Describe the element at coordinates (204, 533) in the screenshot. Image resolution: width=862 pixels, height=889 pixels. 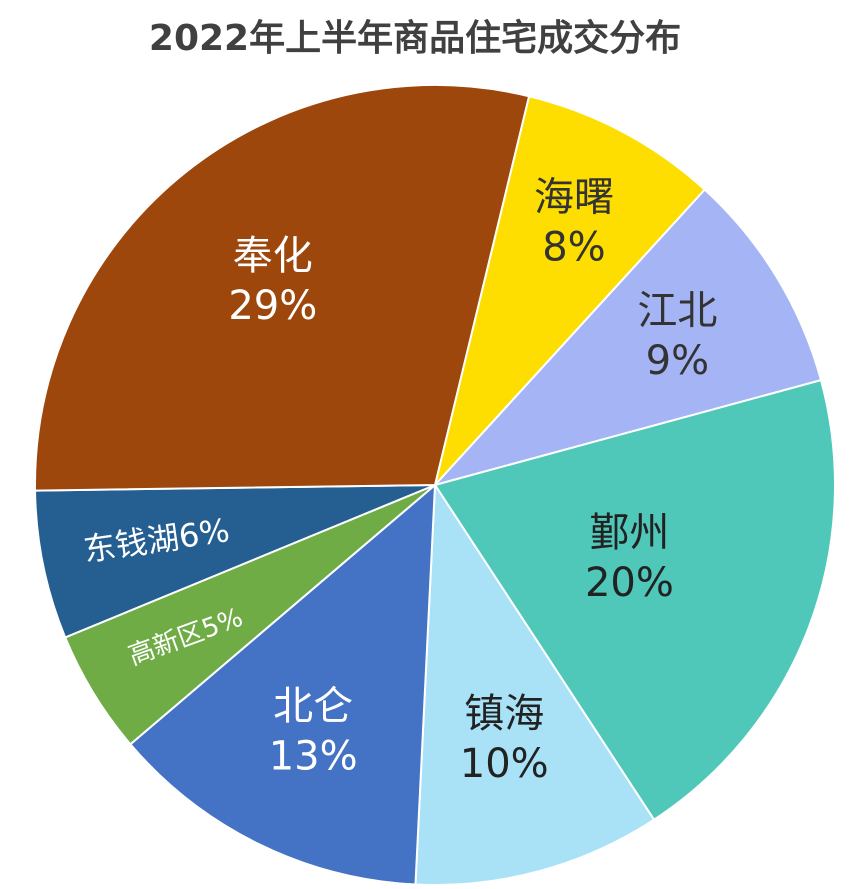
I see `value-label: 6%` at that location.